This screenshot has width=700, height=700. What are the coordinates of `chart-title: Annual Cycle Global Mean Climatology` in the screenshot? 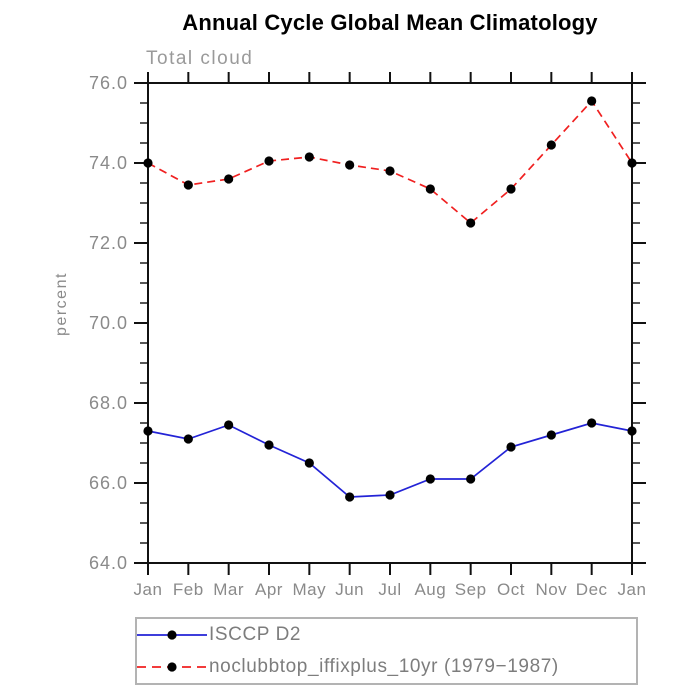 It's located at (390, 22).